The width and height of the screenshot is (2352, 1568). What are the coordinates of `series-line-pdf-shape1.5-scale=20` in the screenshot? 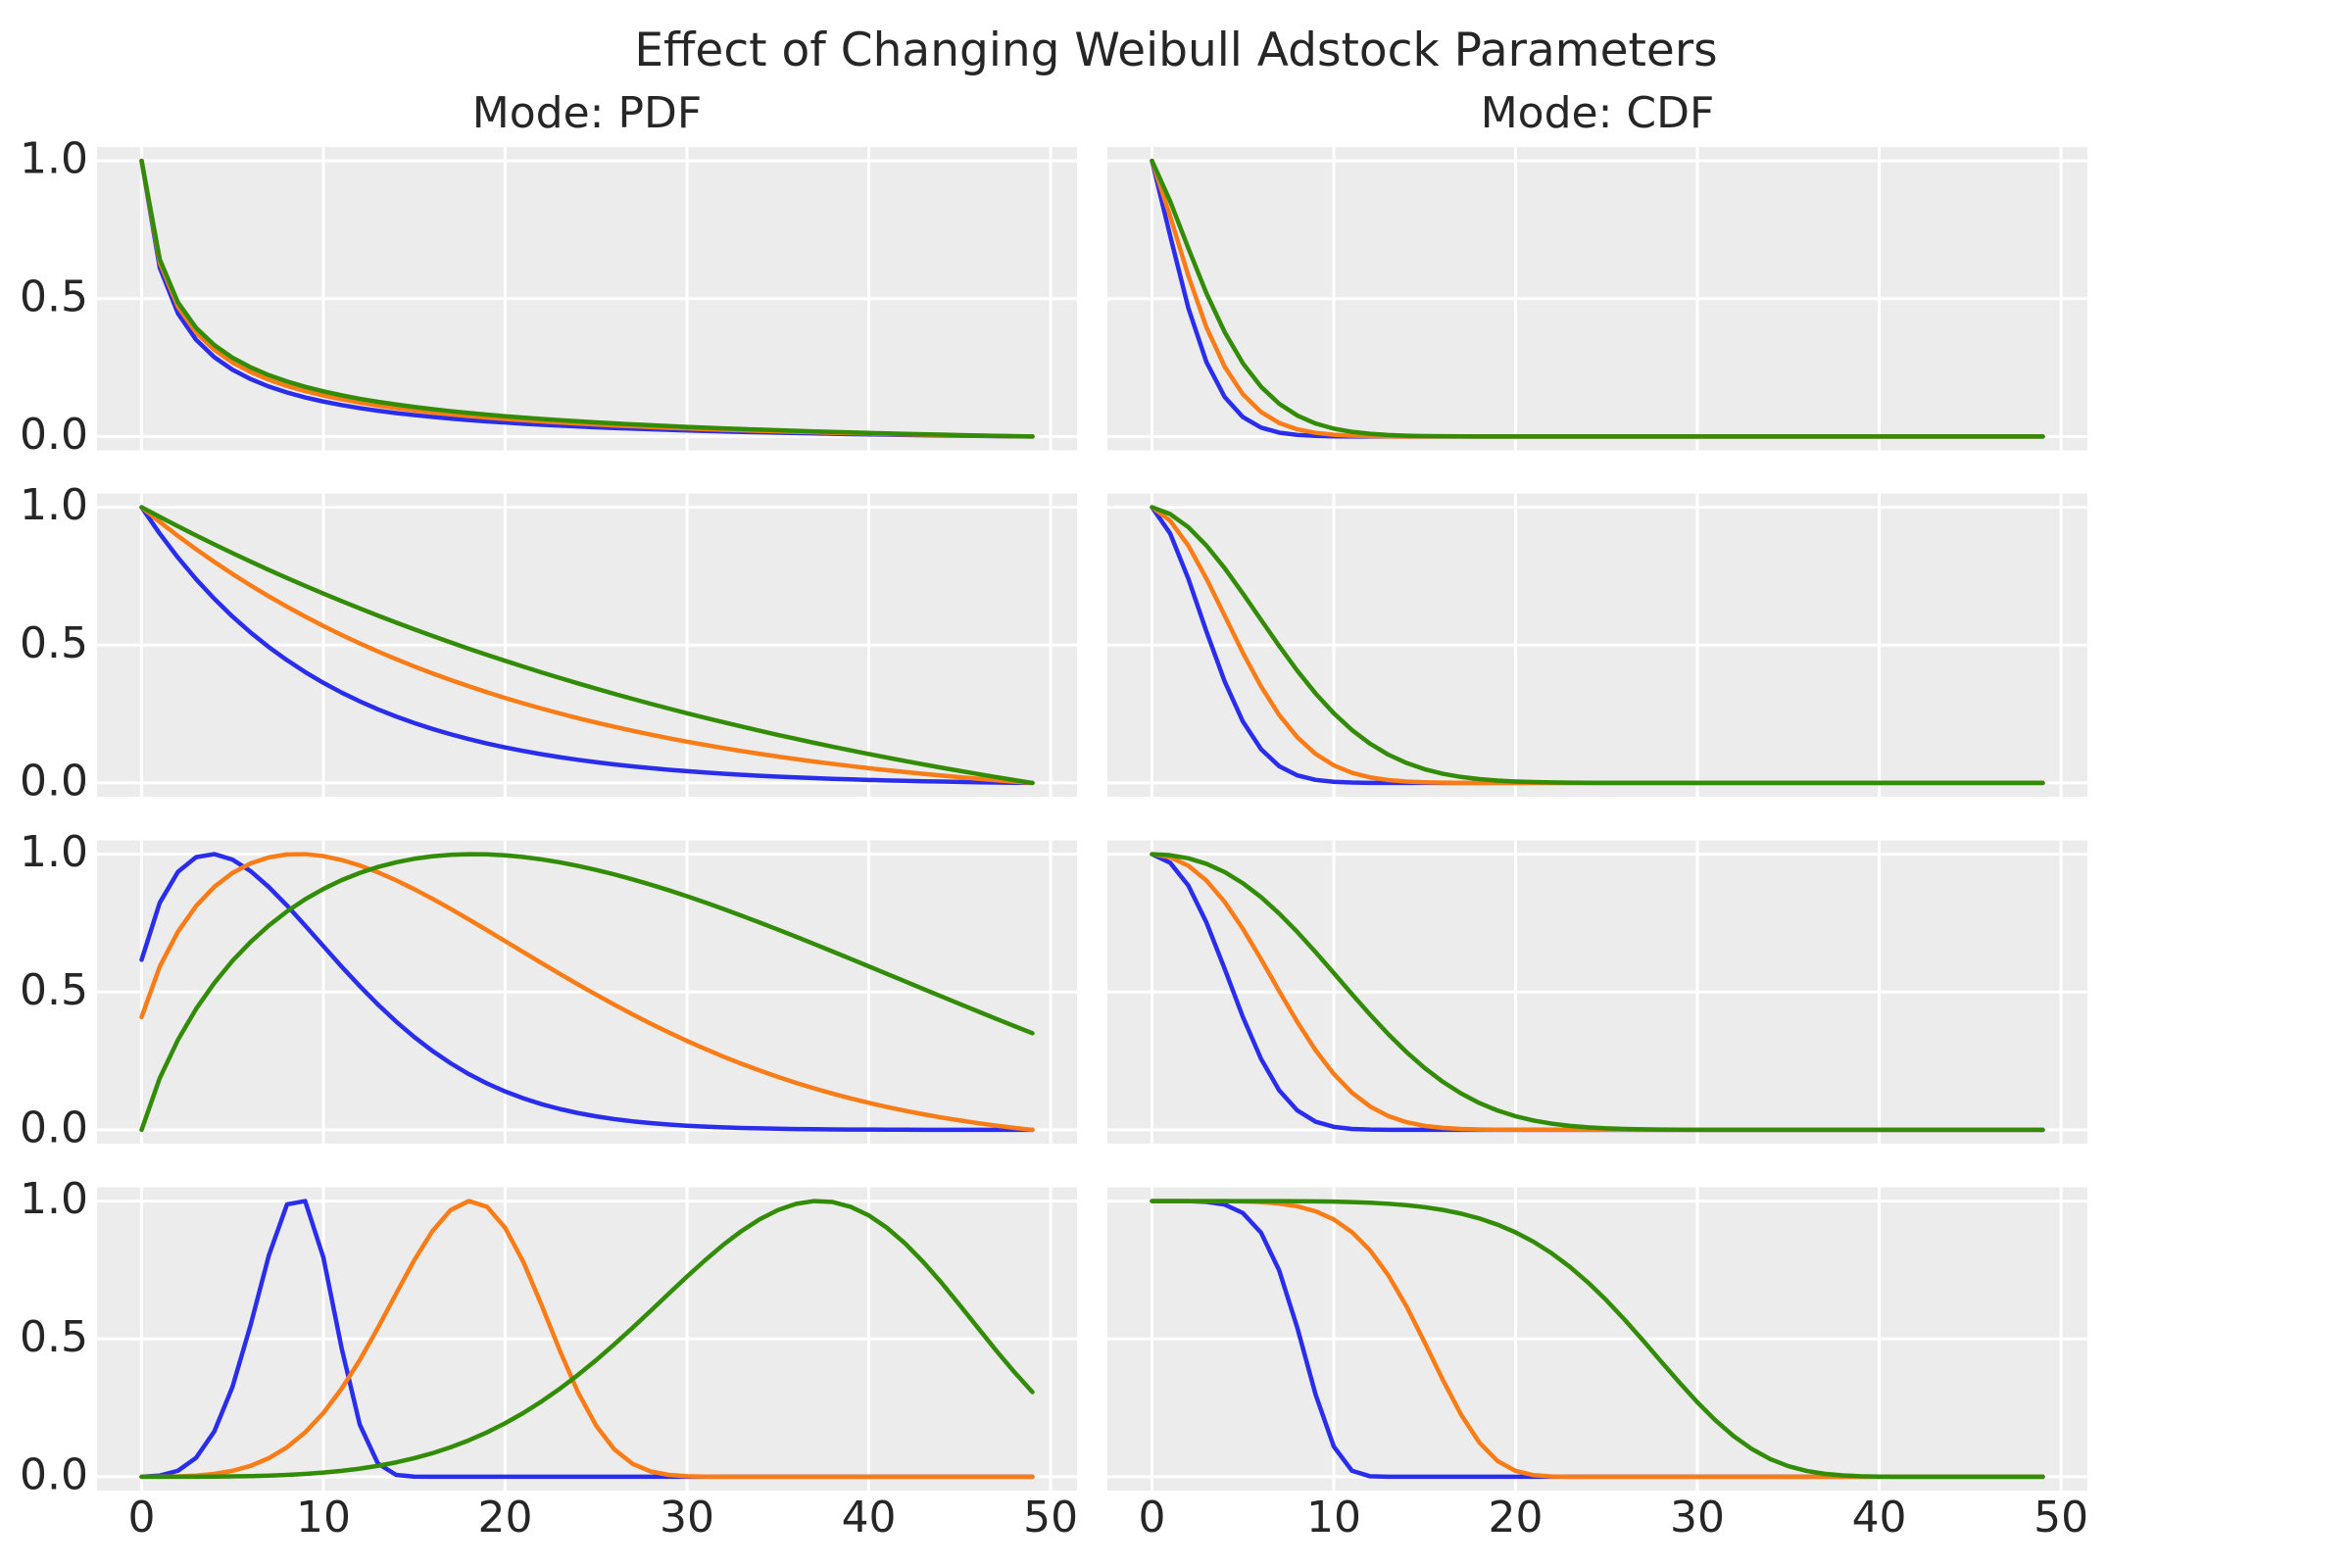 It's located at (587, 992).